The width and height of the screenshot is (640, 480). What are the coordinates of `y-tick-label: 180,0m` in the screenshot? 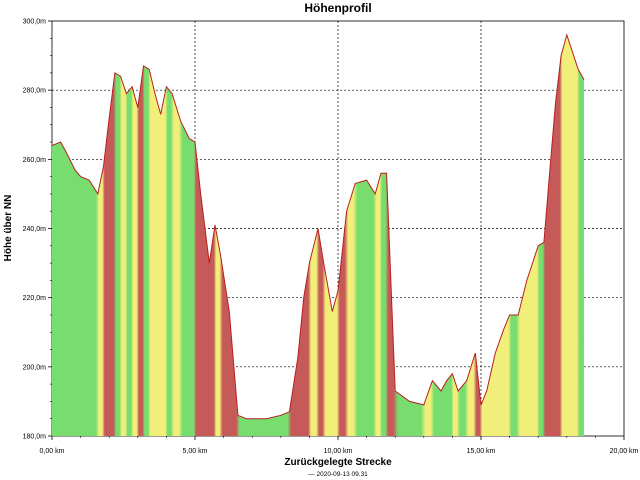 It's located at (35, 437).